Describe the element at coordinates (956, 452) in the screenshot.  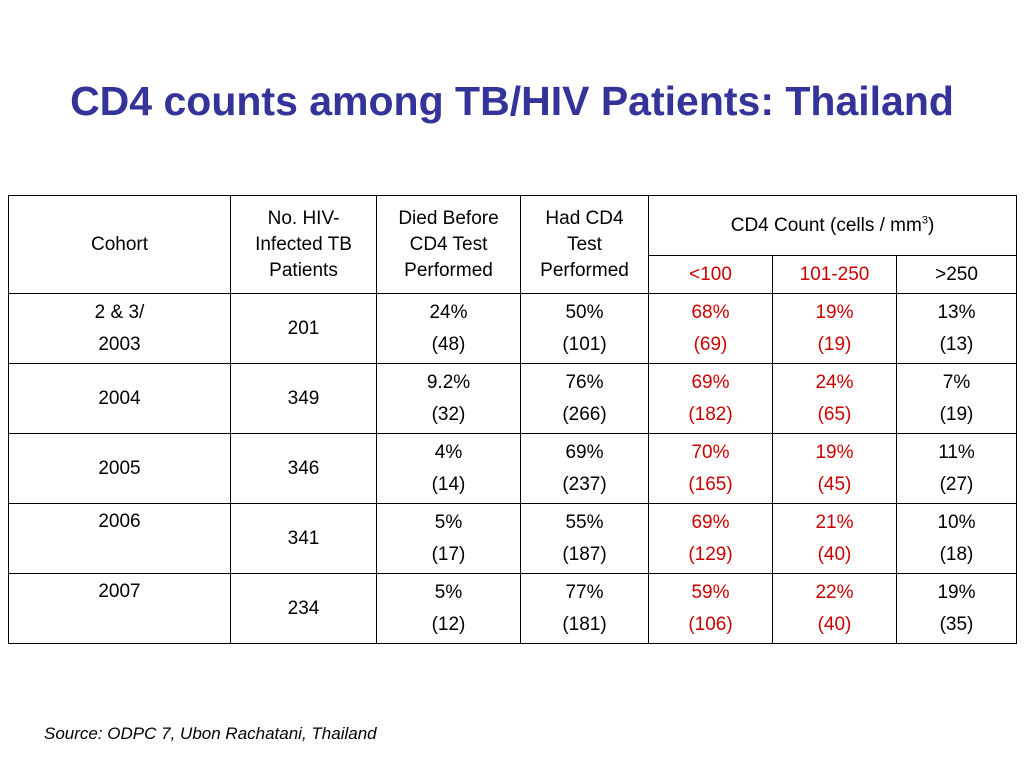
I see `gt250-pct: 11%` at that location.